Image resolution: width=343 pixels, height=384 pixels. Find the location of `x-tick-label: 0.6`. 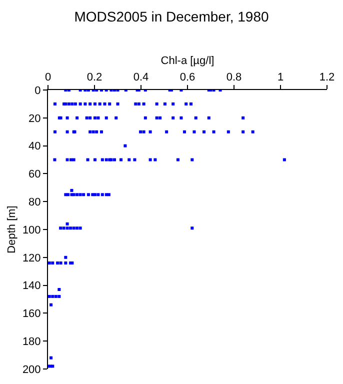

x-tick-label: 0.6 is located at coordinates (188, 78).